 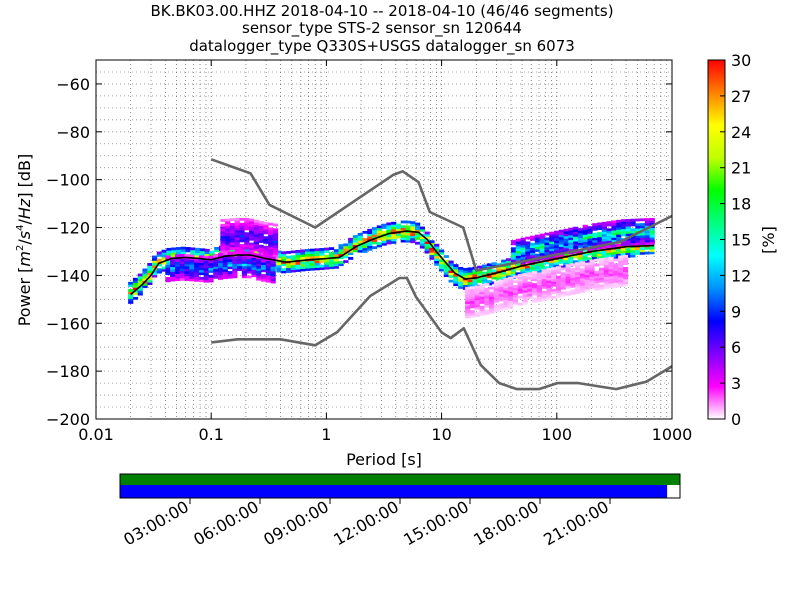 I want to click on y-label-part: /, so click(x=24, y=222).